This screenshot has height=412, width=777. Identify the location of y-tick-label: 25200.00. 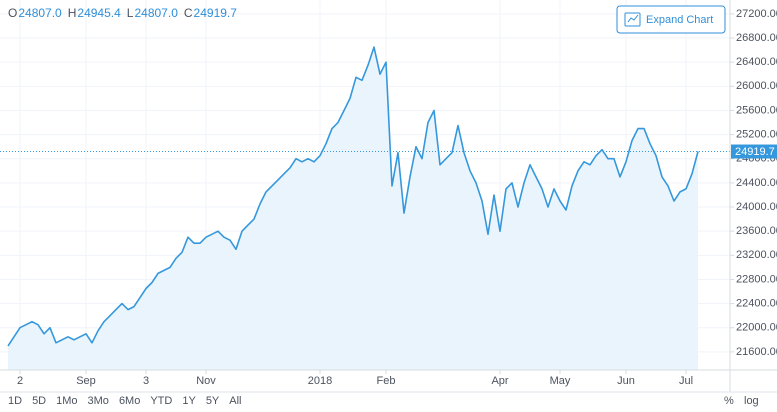
(756, 135).